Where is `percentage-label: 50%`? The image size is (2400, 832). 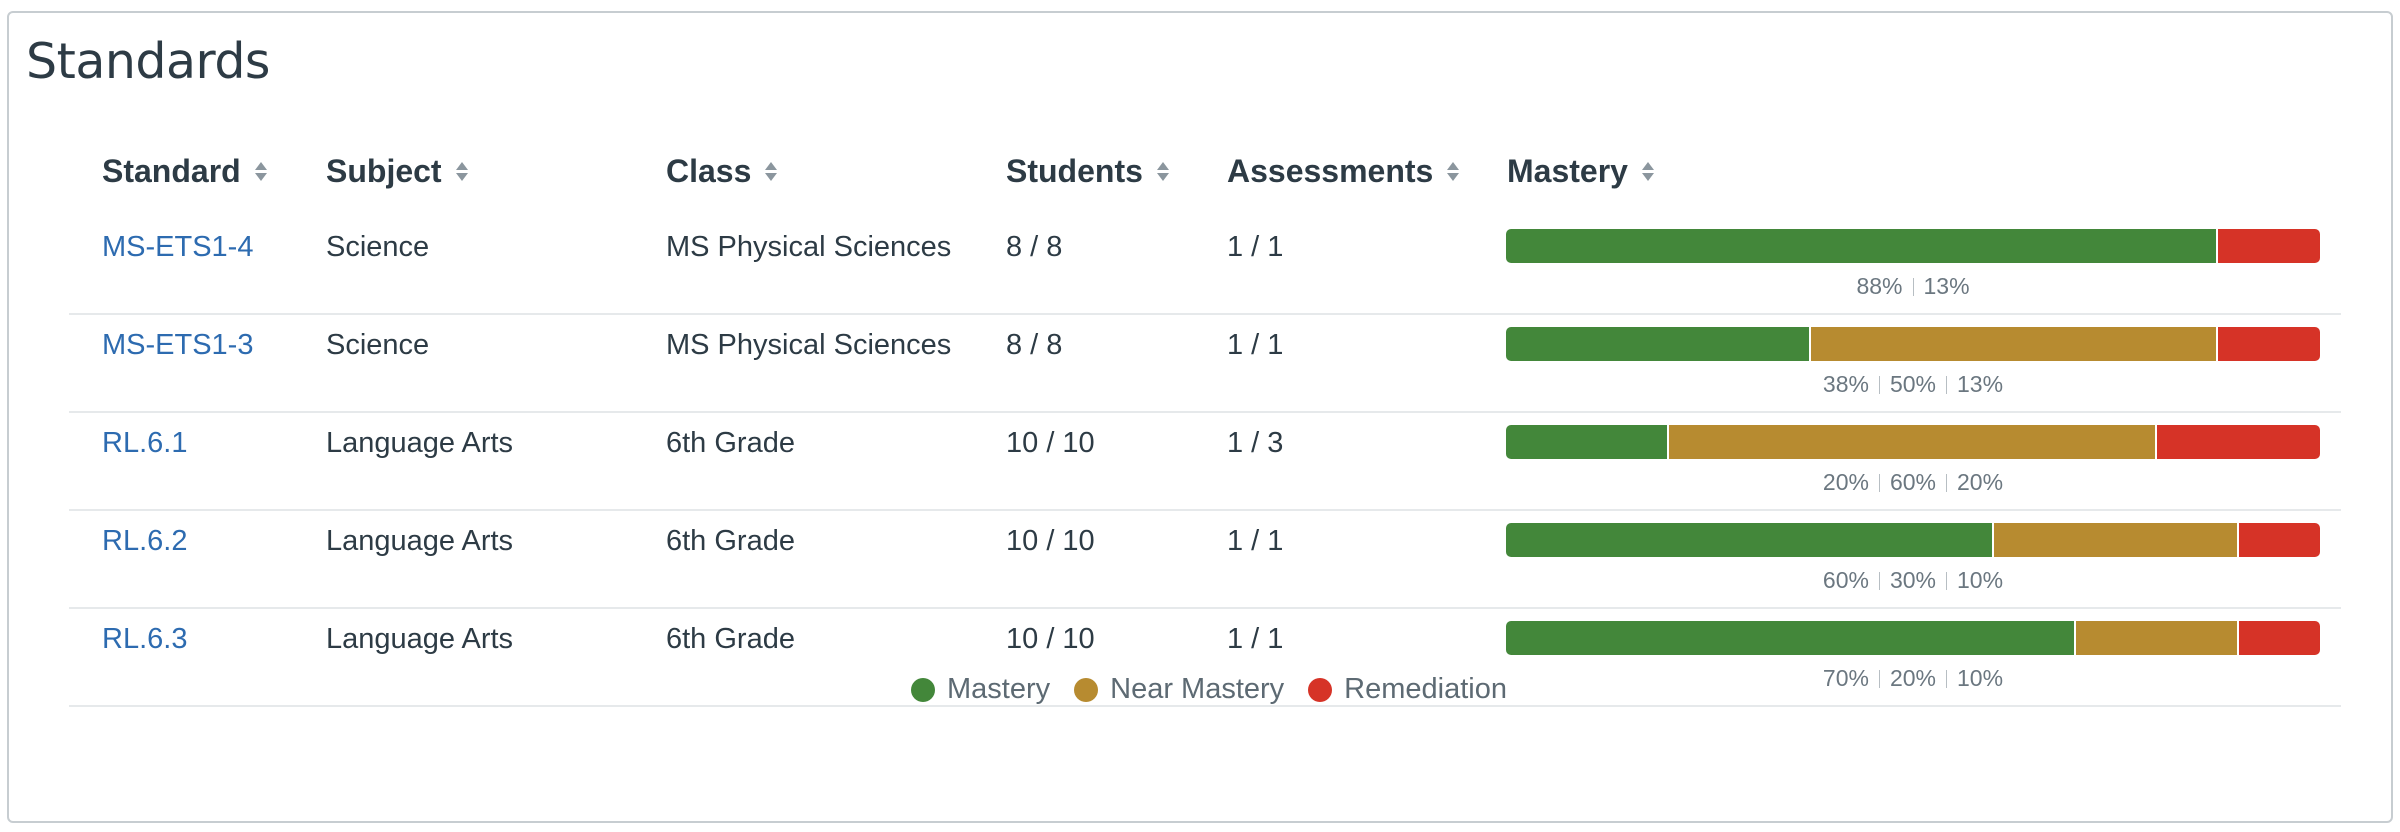 percentage-label: 50% is located at coordinates (1913, 384).